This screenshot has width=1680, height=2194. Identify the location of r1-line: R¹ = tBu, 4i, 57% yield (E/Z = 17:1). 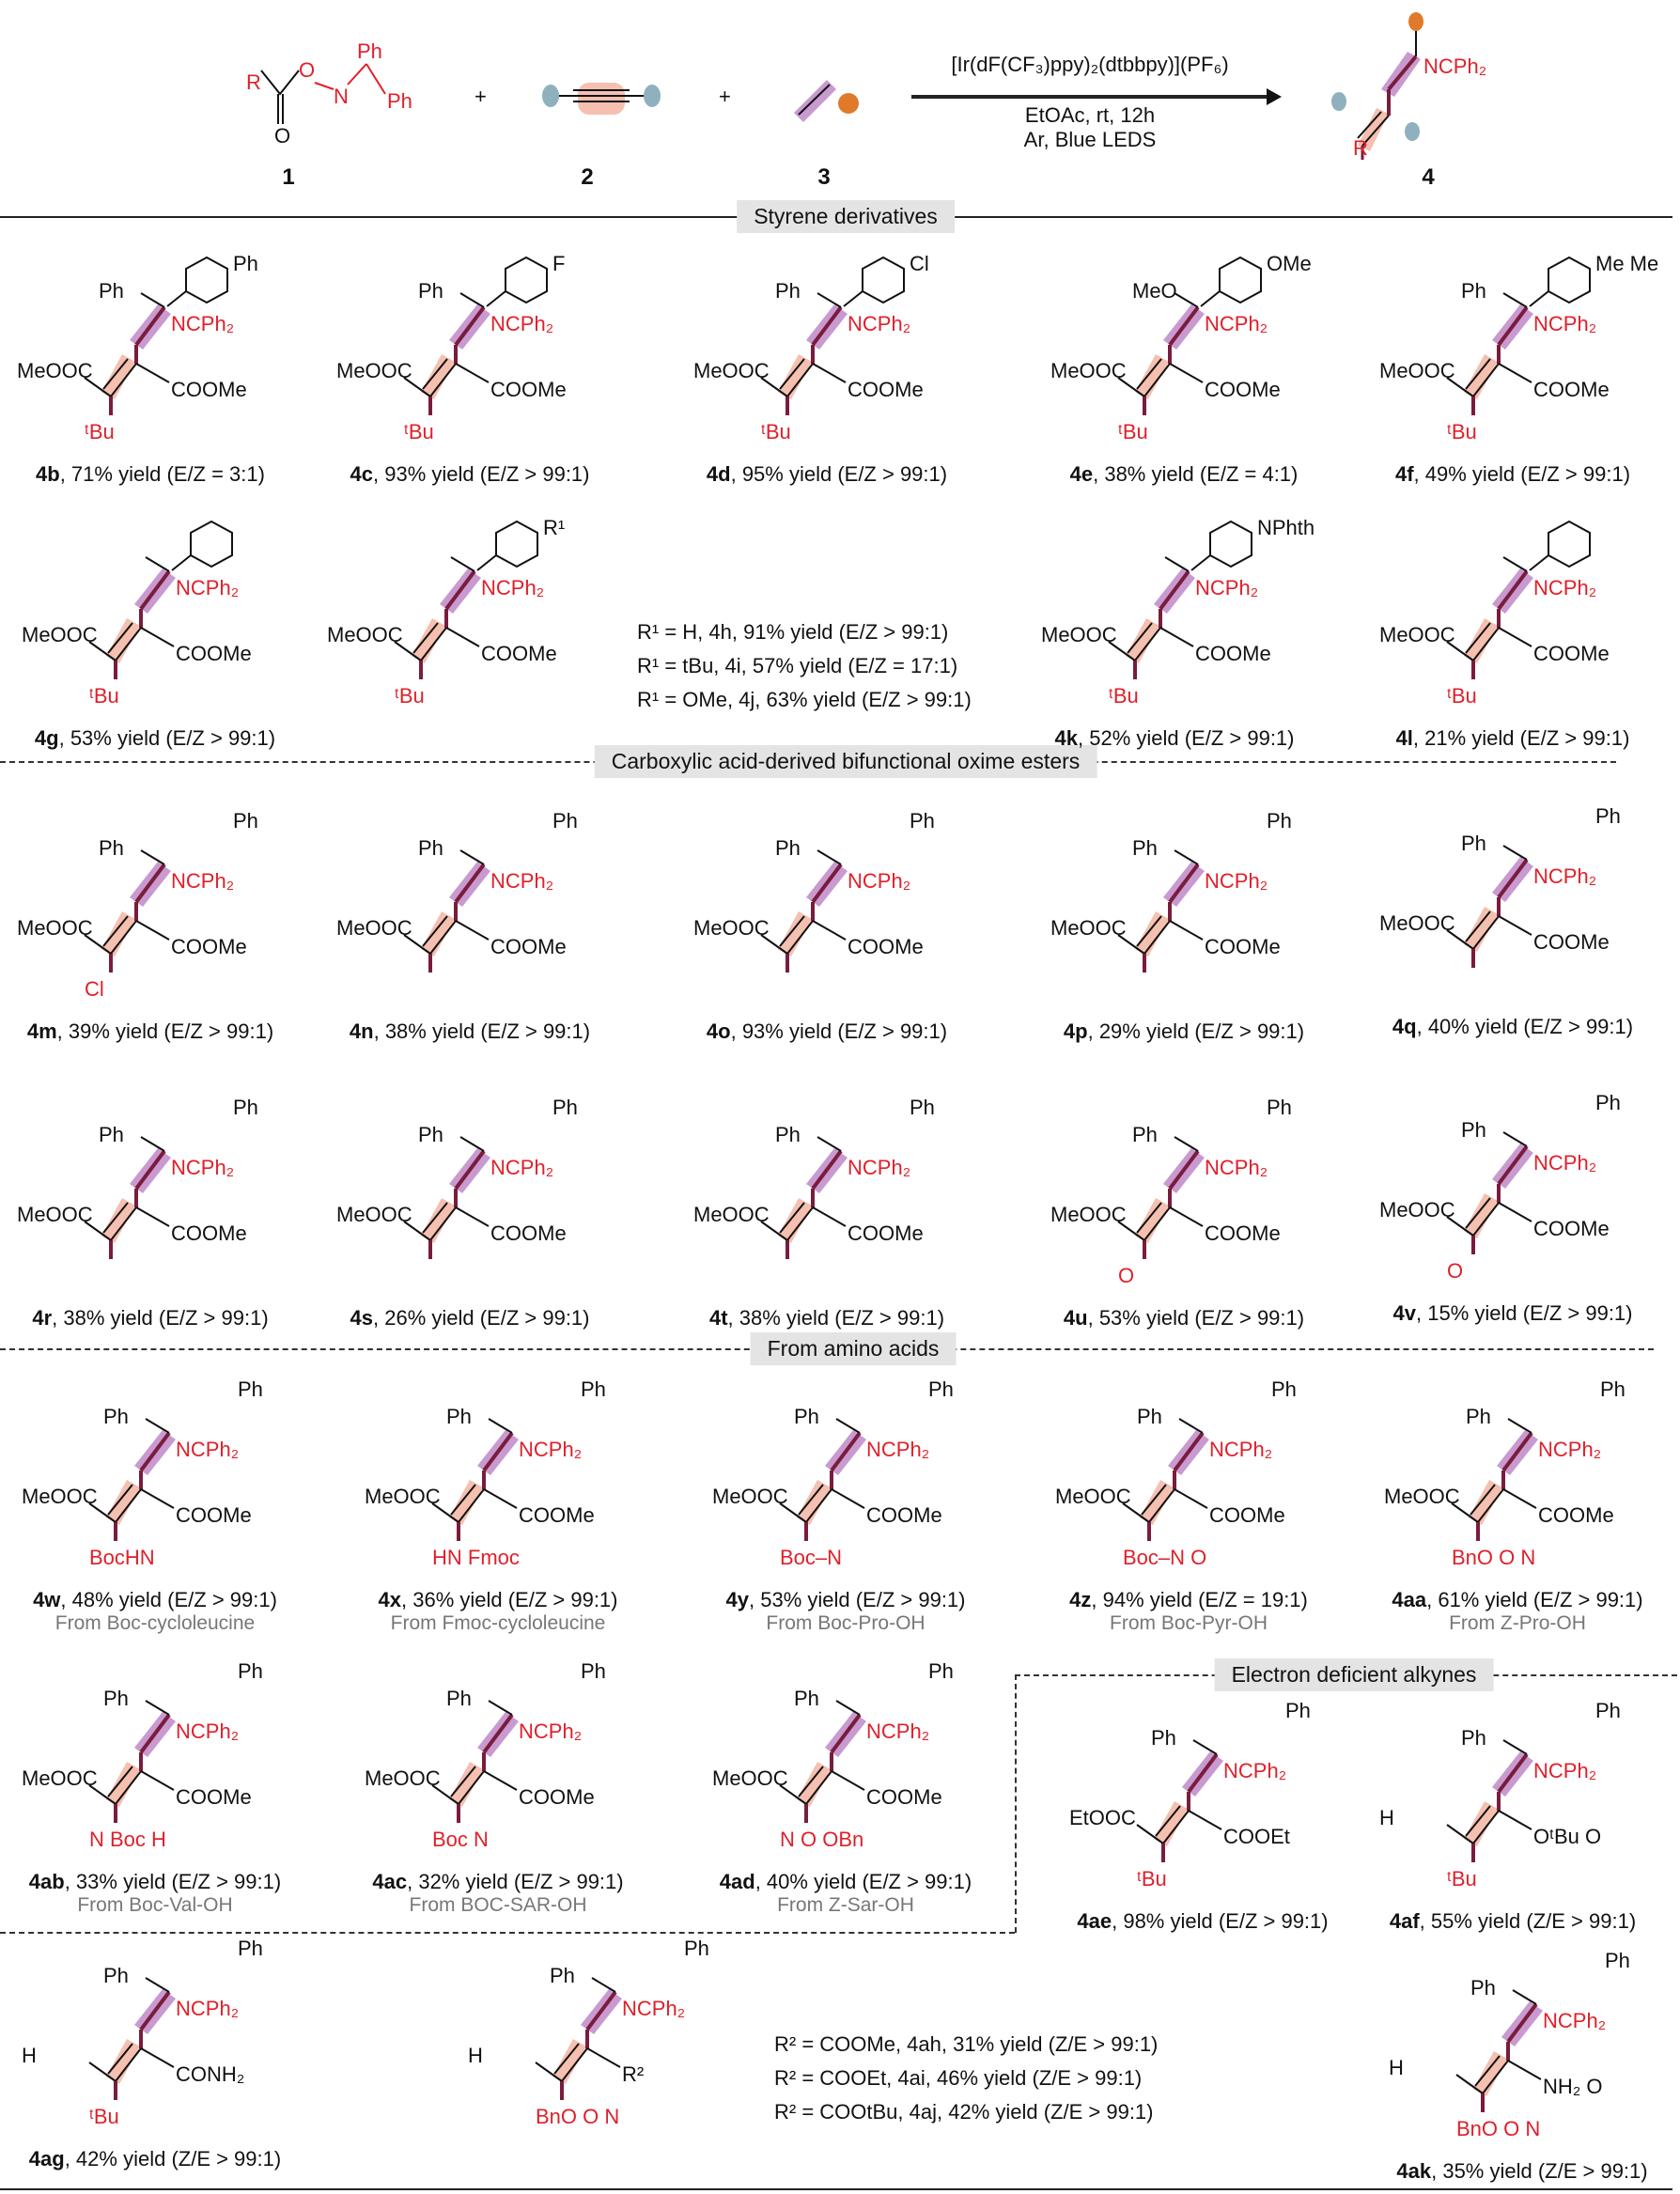
(797, 665).